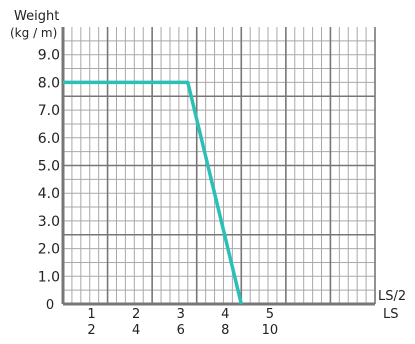  I want to click on y-tick-label: 3.0, so click(49, 222).